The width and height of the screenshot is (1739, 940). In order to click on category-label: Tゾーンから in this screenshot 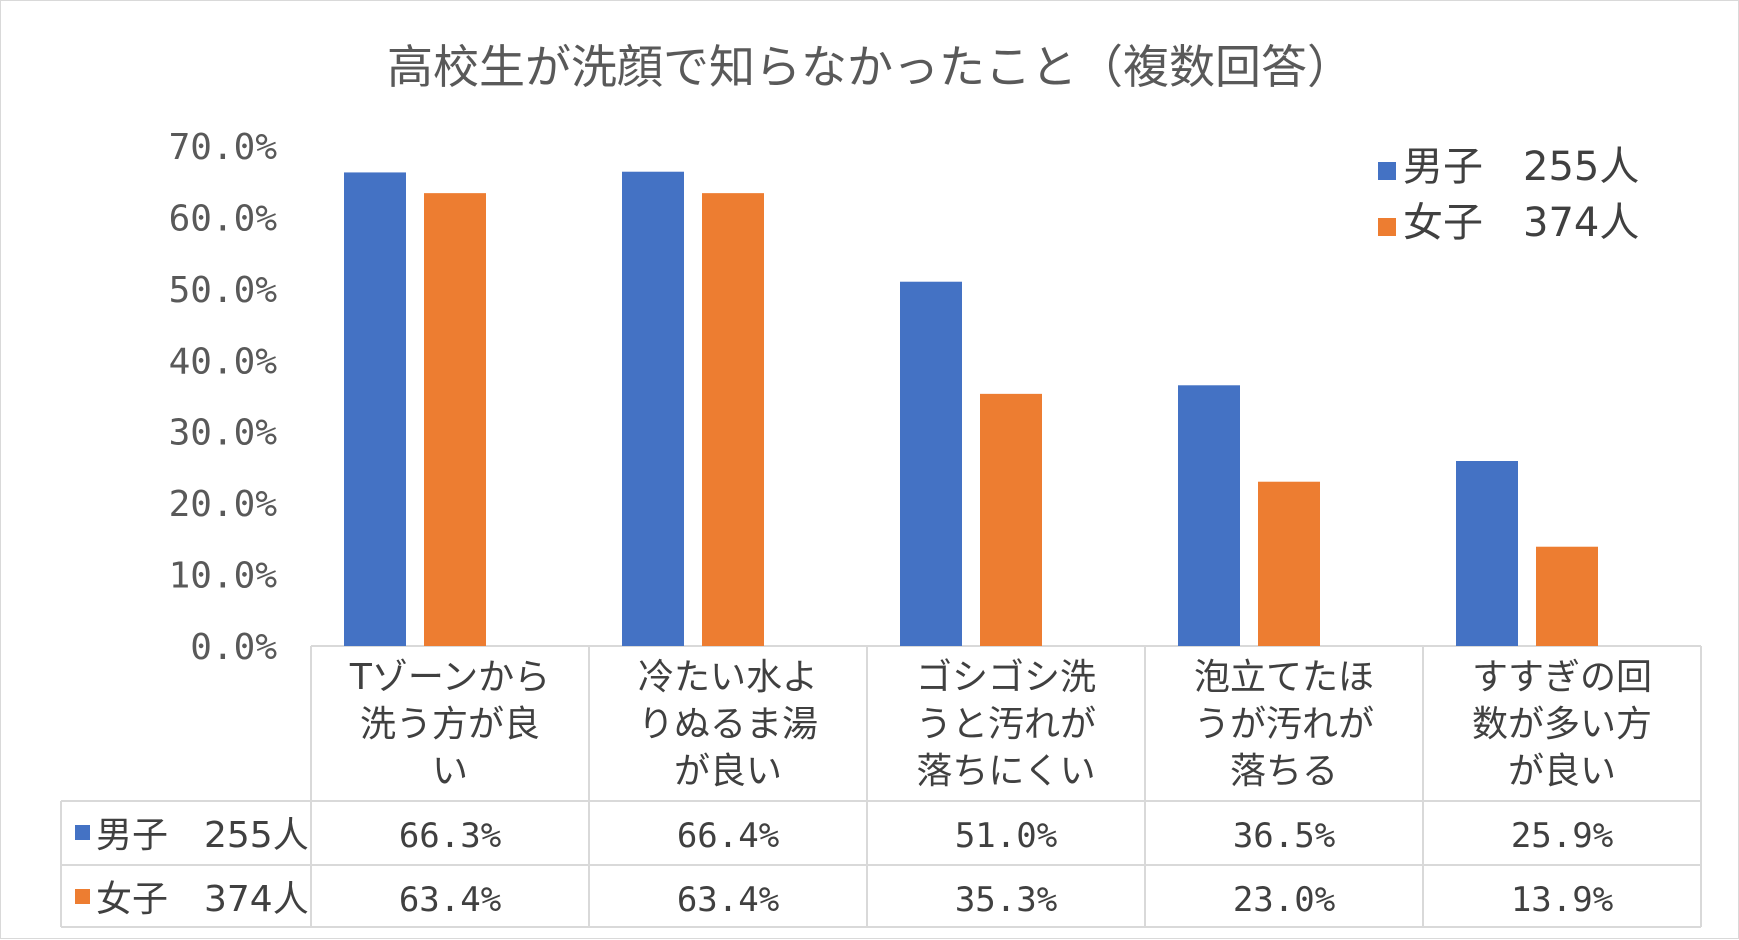, I will do `click(449, 677)`.